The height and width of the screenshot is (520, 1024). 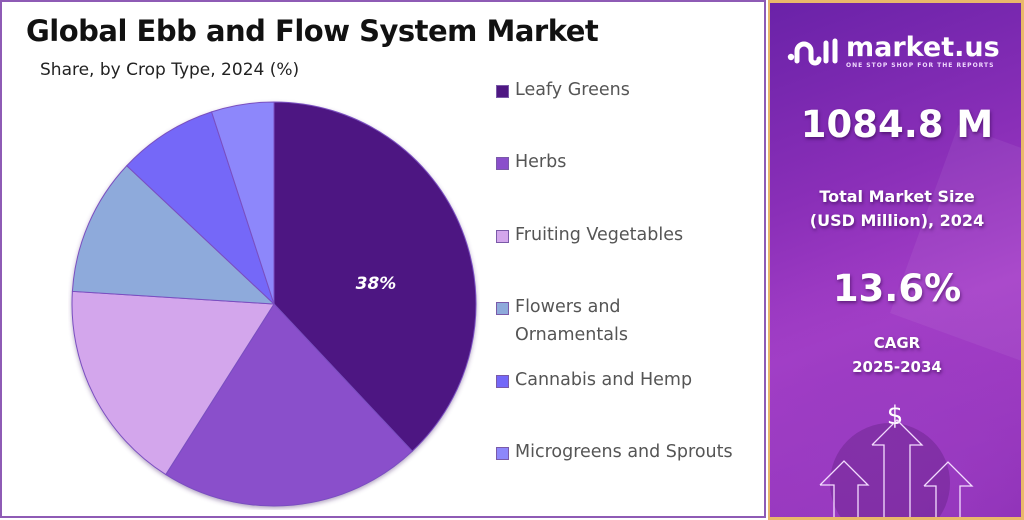 What do you see at coordinates (812, 52) in the screenshot?
I see `market-us-logo-icon` at bounding box center [812, 52].